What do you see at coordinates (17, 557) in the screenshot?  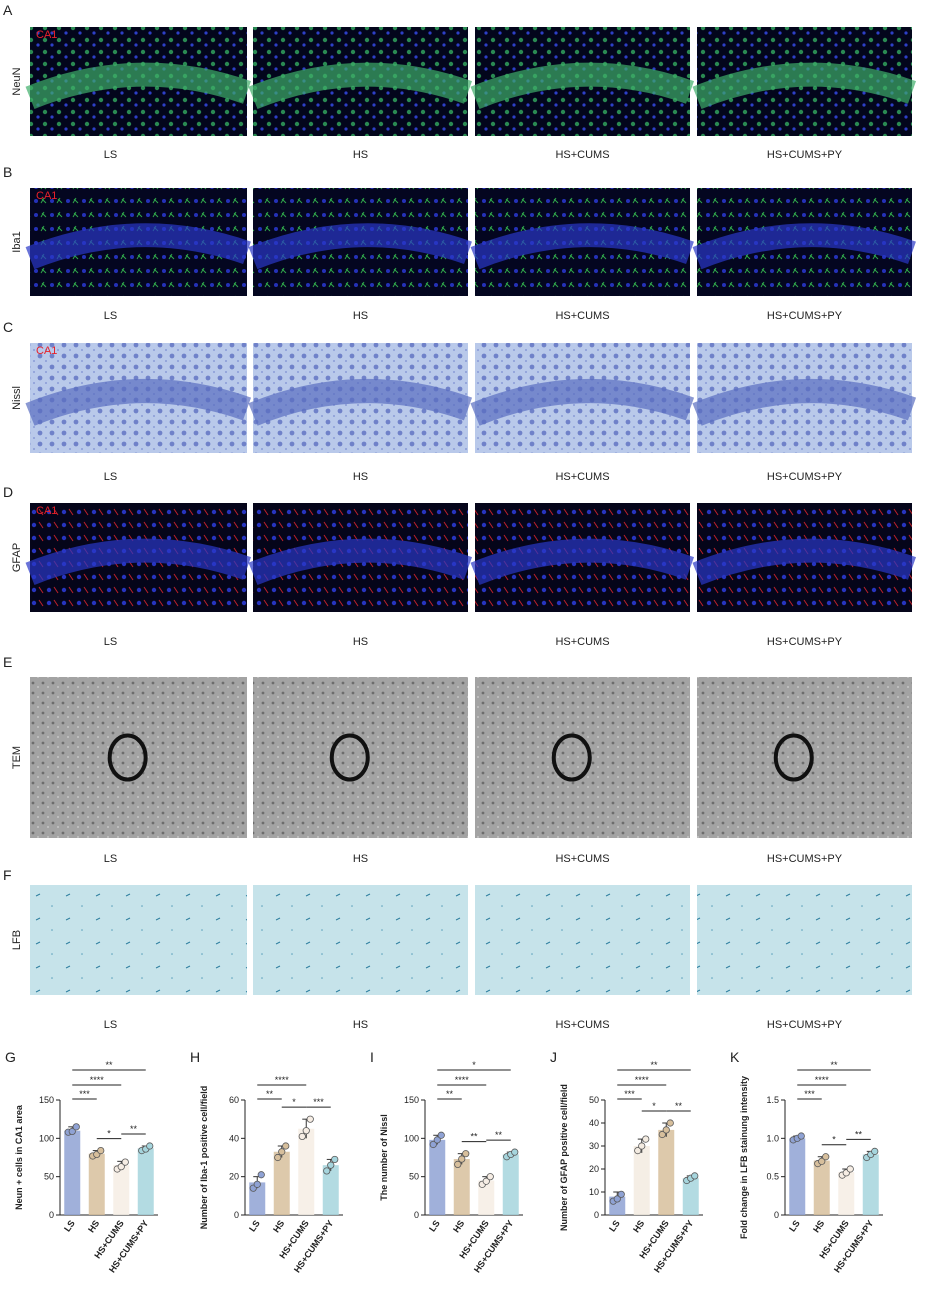 I see `stain-label: GFAP` at bounding box center [17, 557].